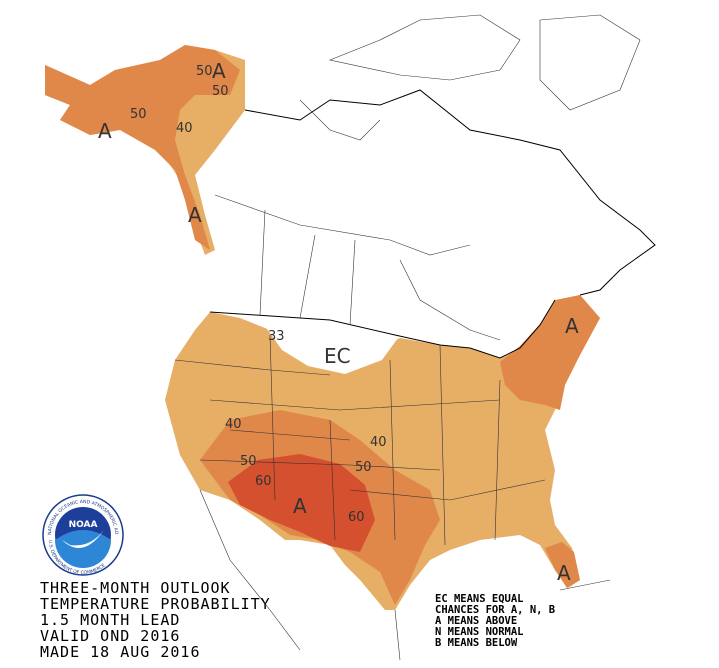 This screenshot has width=719, height=668. Describe the element at coordinates (276, 336) in the screenshot. I see `contour-label: 33` at that location.